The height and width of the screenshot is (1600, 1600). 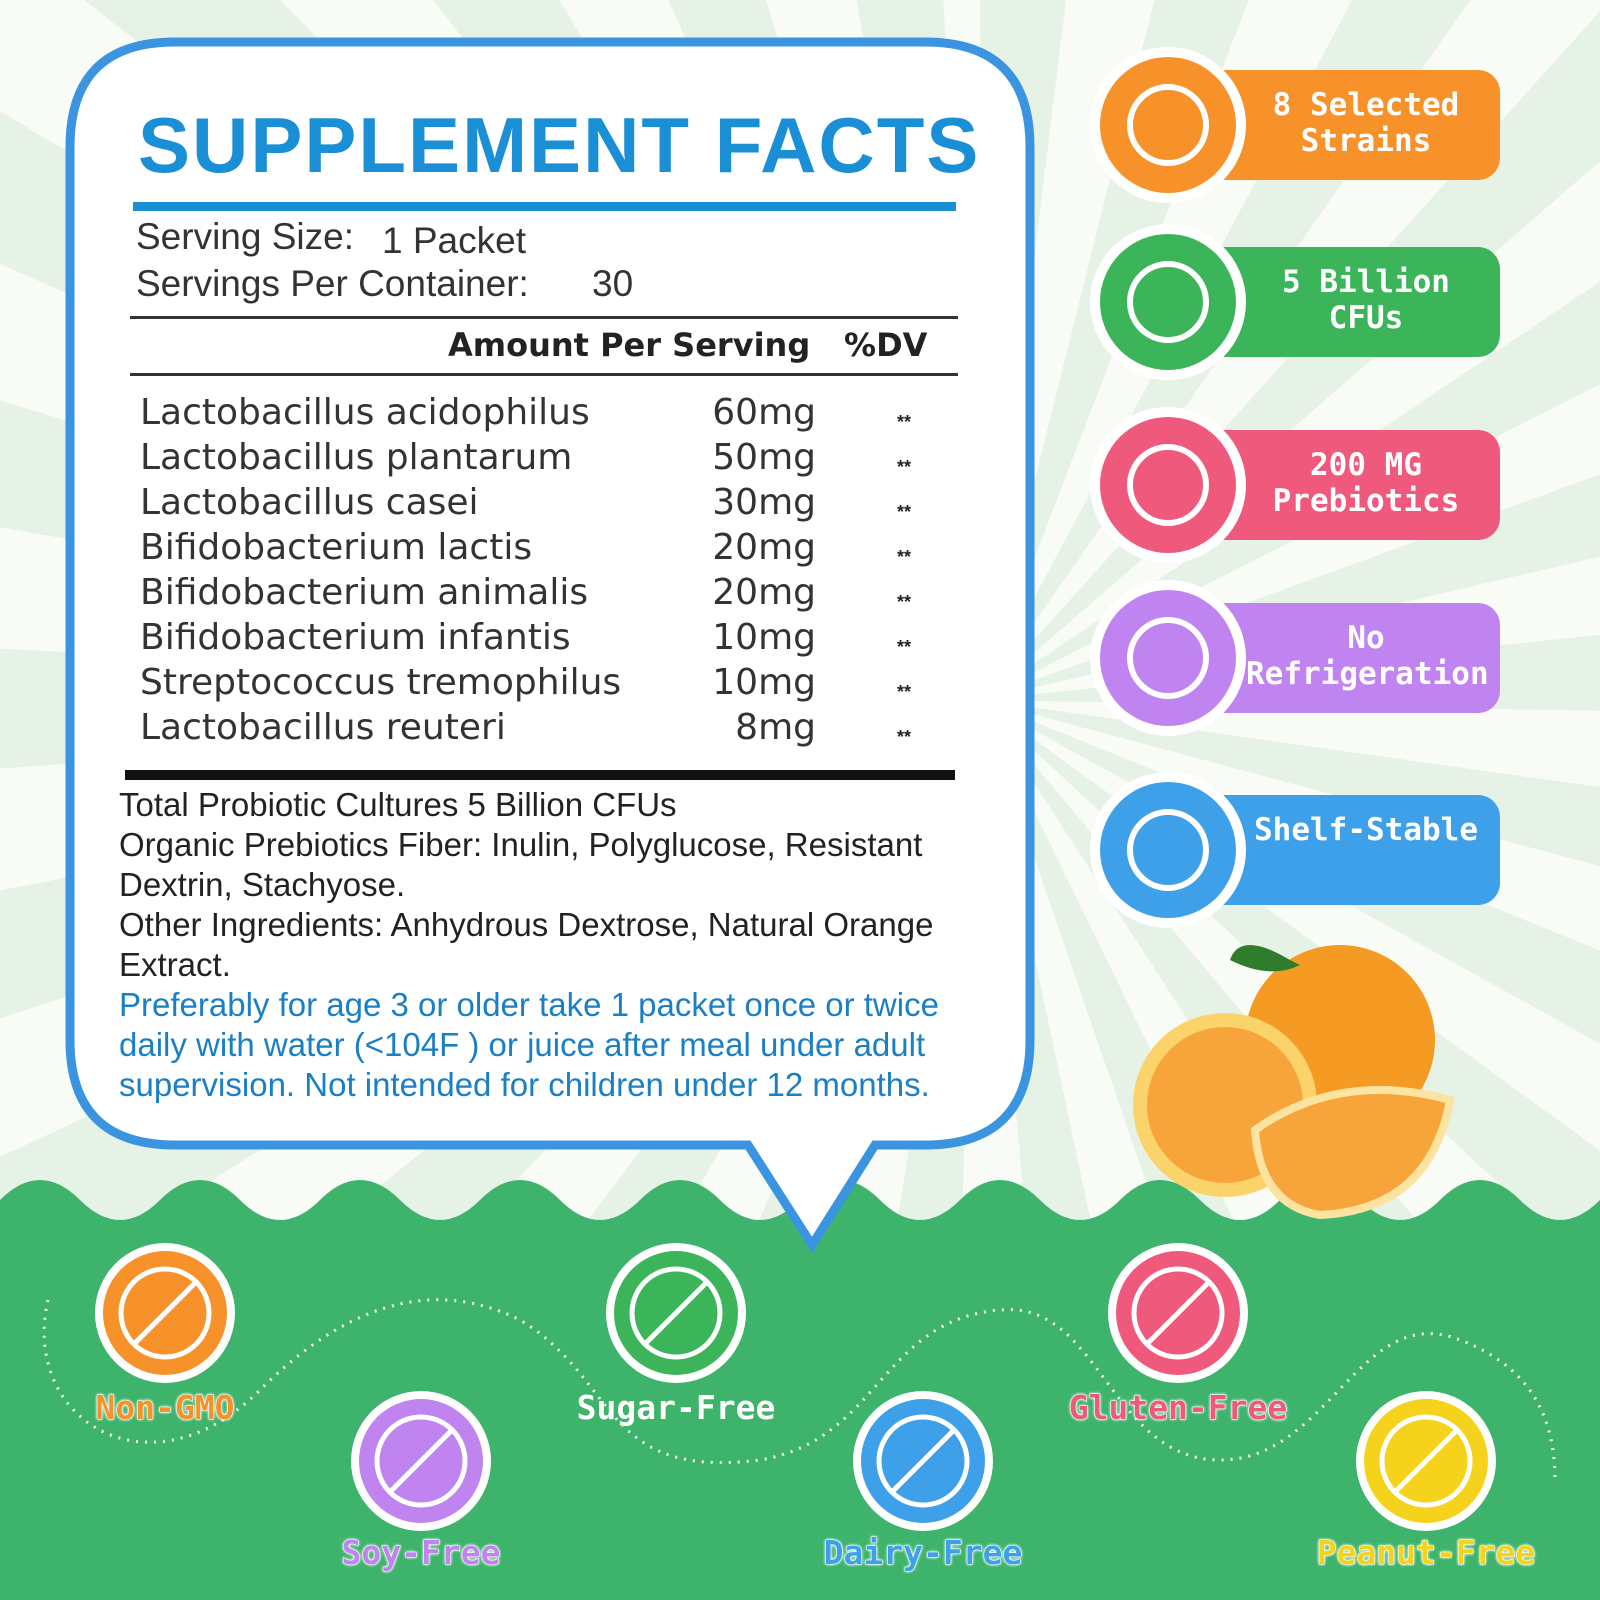 I want to click on ingredient: Lactobacillus plantarum, so click(x=356, y=457).